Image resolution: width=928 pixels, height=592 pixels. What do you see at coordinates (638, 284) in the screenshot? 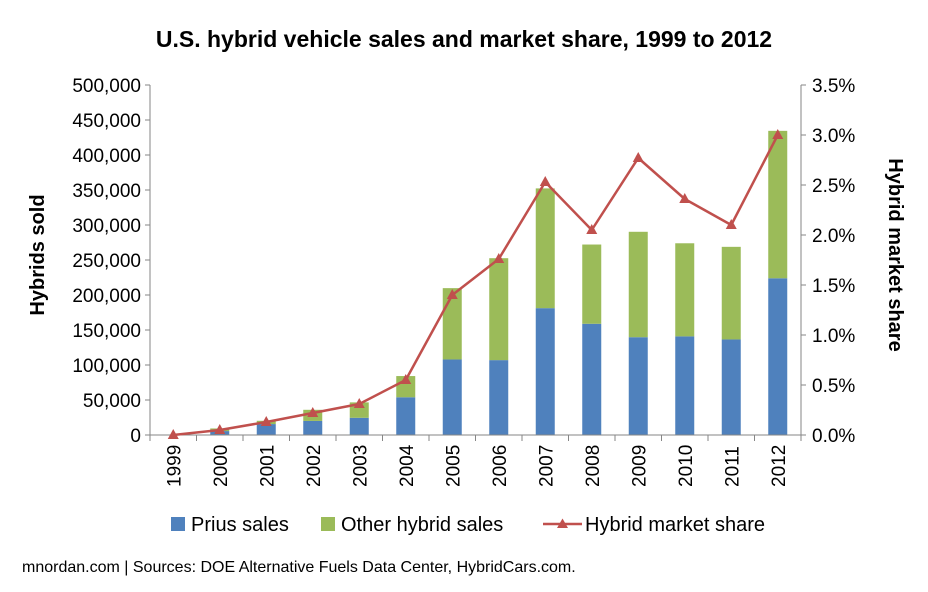
I see `bar-other-2009` at bounding box center [638, 284].